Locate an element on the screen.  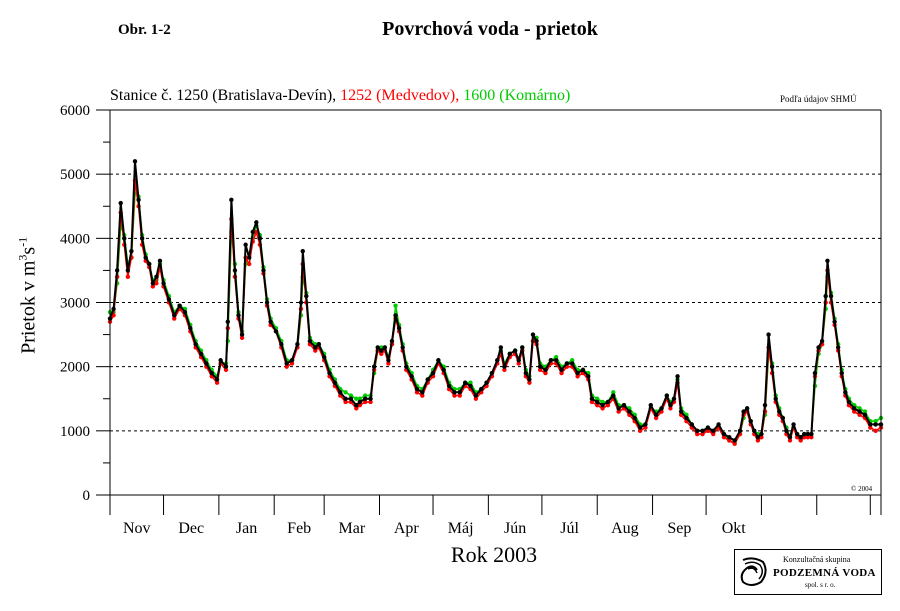
x-tick-label: Nov is located at coordinates (137, 528).